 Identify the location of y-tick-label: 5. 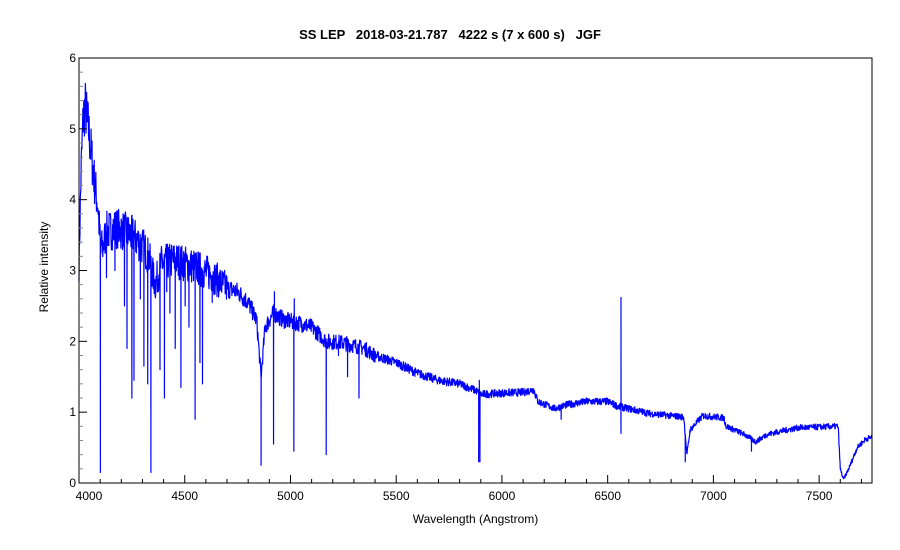
(72, 129).